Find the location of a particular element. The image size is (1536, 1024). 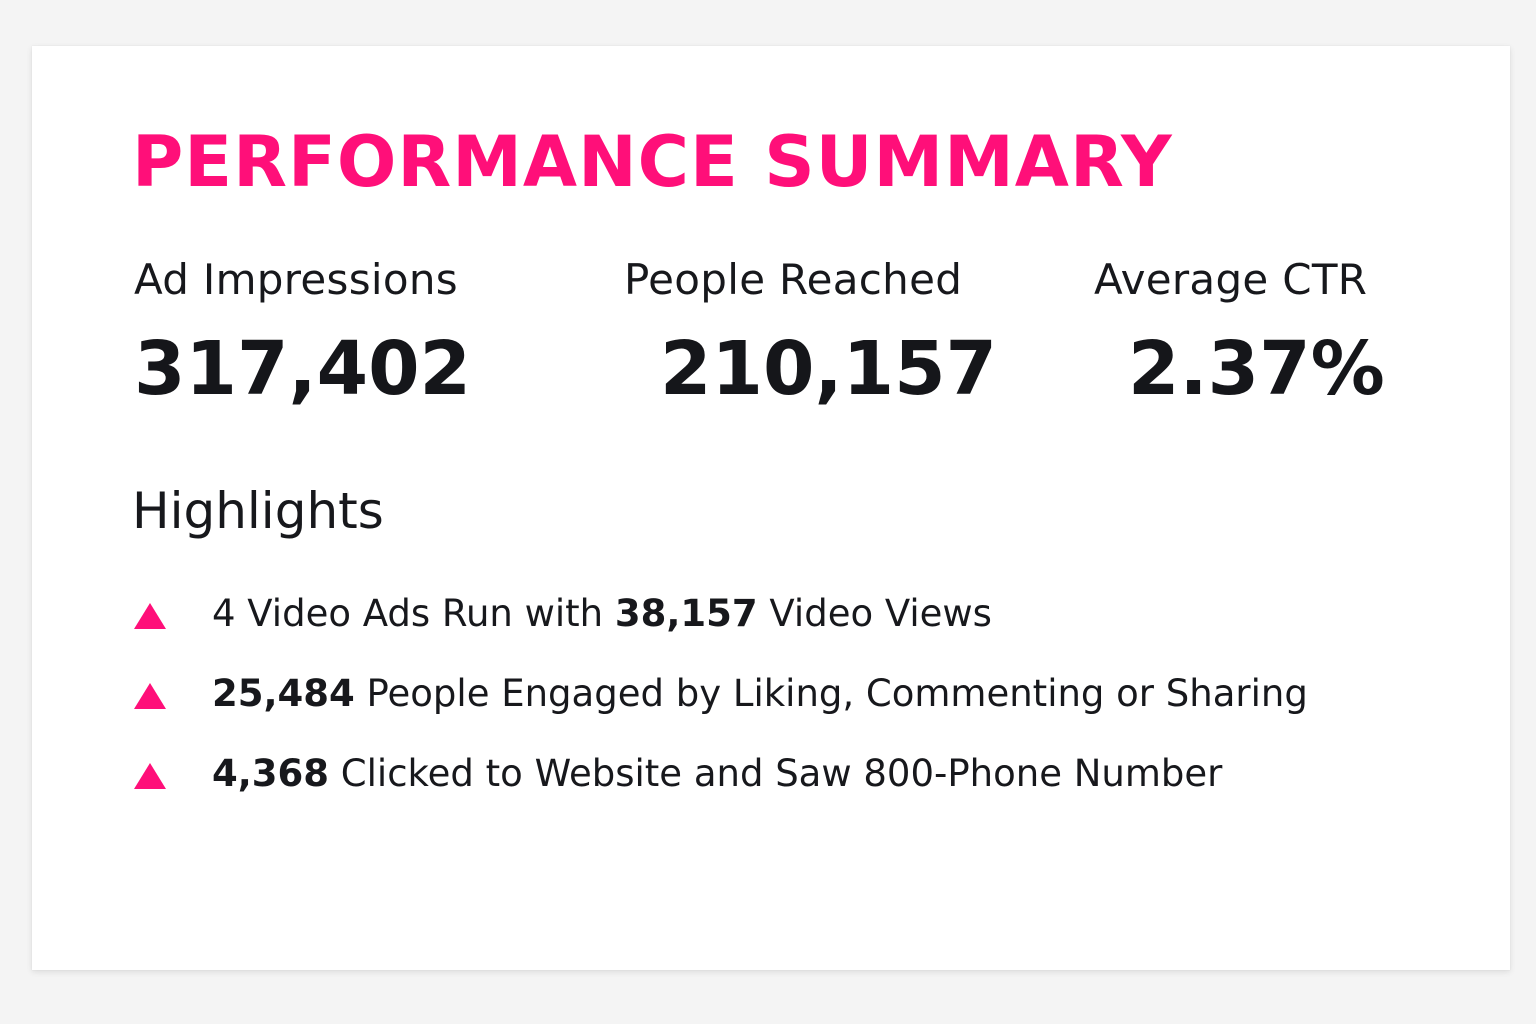

list-item: 4 Video Ads Run with 38,157 Video Views is located at coordinates (720, 614).